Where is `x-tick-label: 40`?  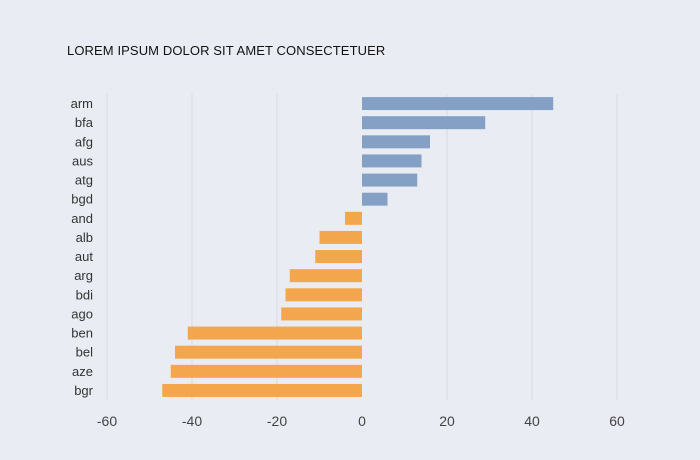
x-tick-label: 40 is located at coordinates (532, 421).